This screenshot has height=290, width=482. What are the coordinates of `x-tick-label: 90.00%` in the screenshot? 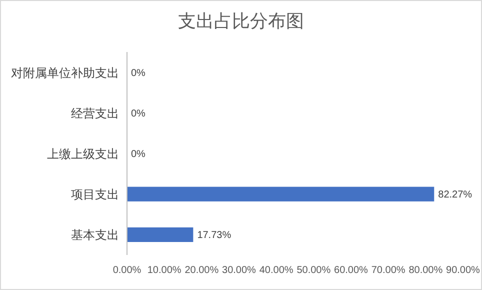 It's located at (463, 270).